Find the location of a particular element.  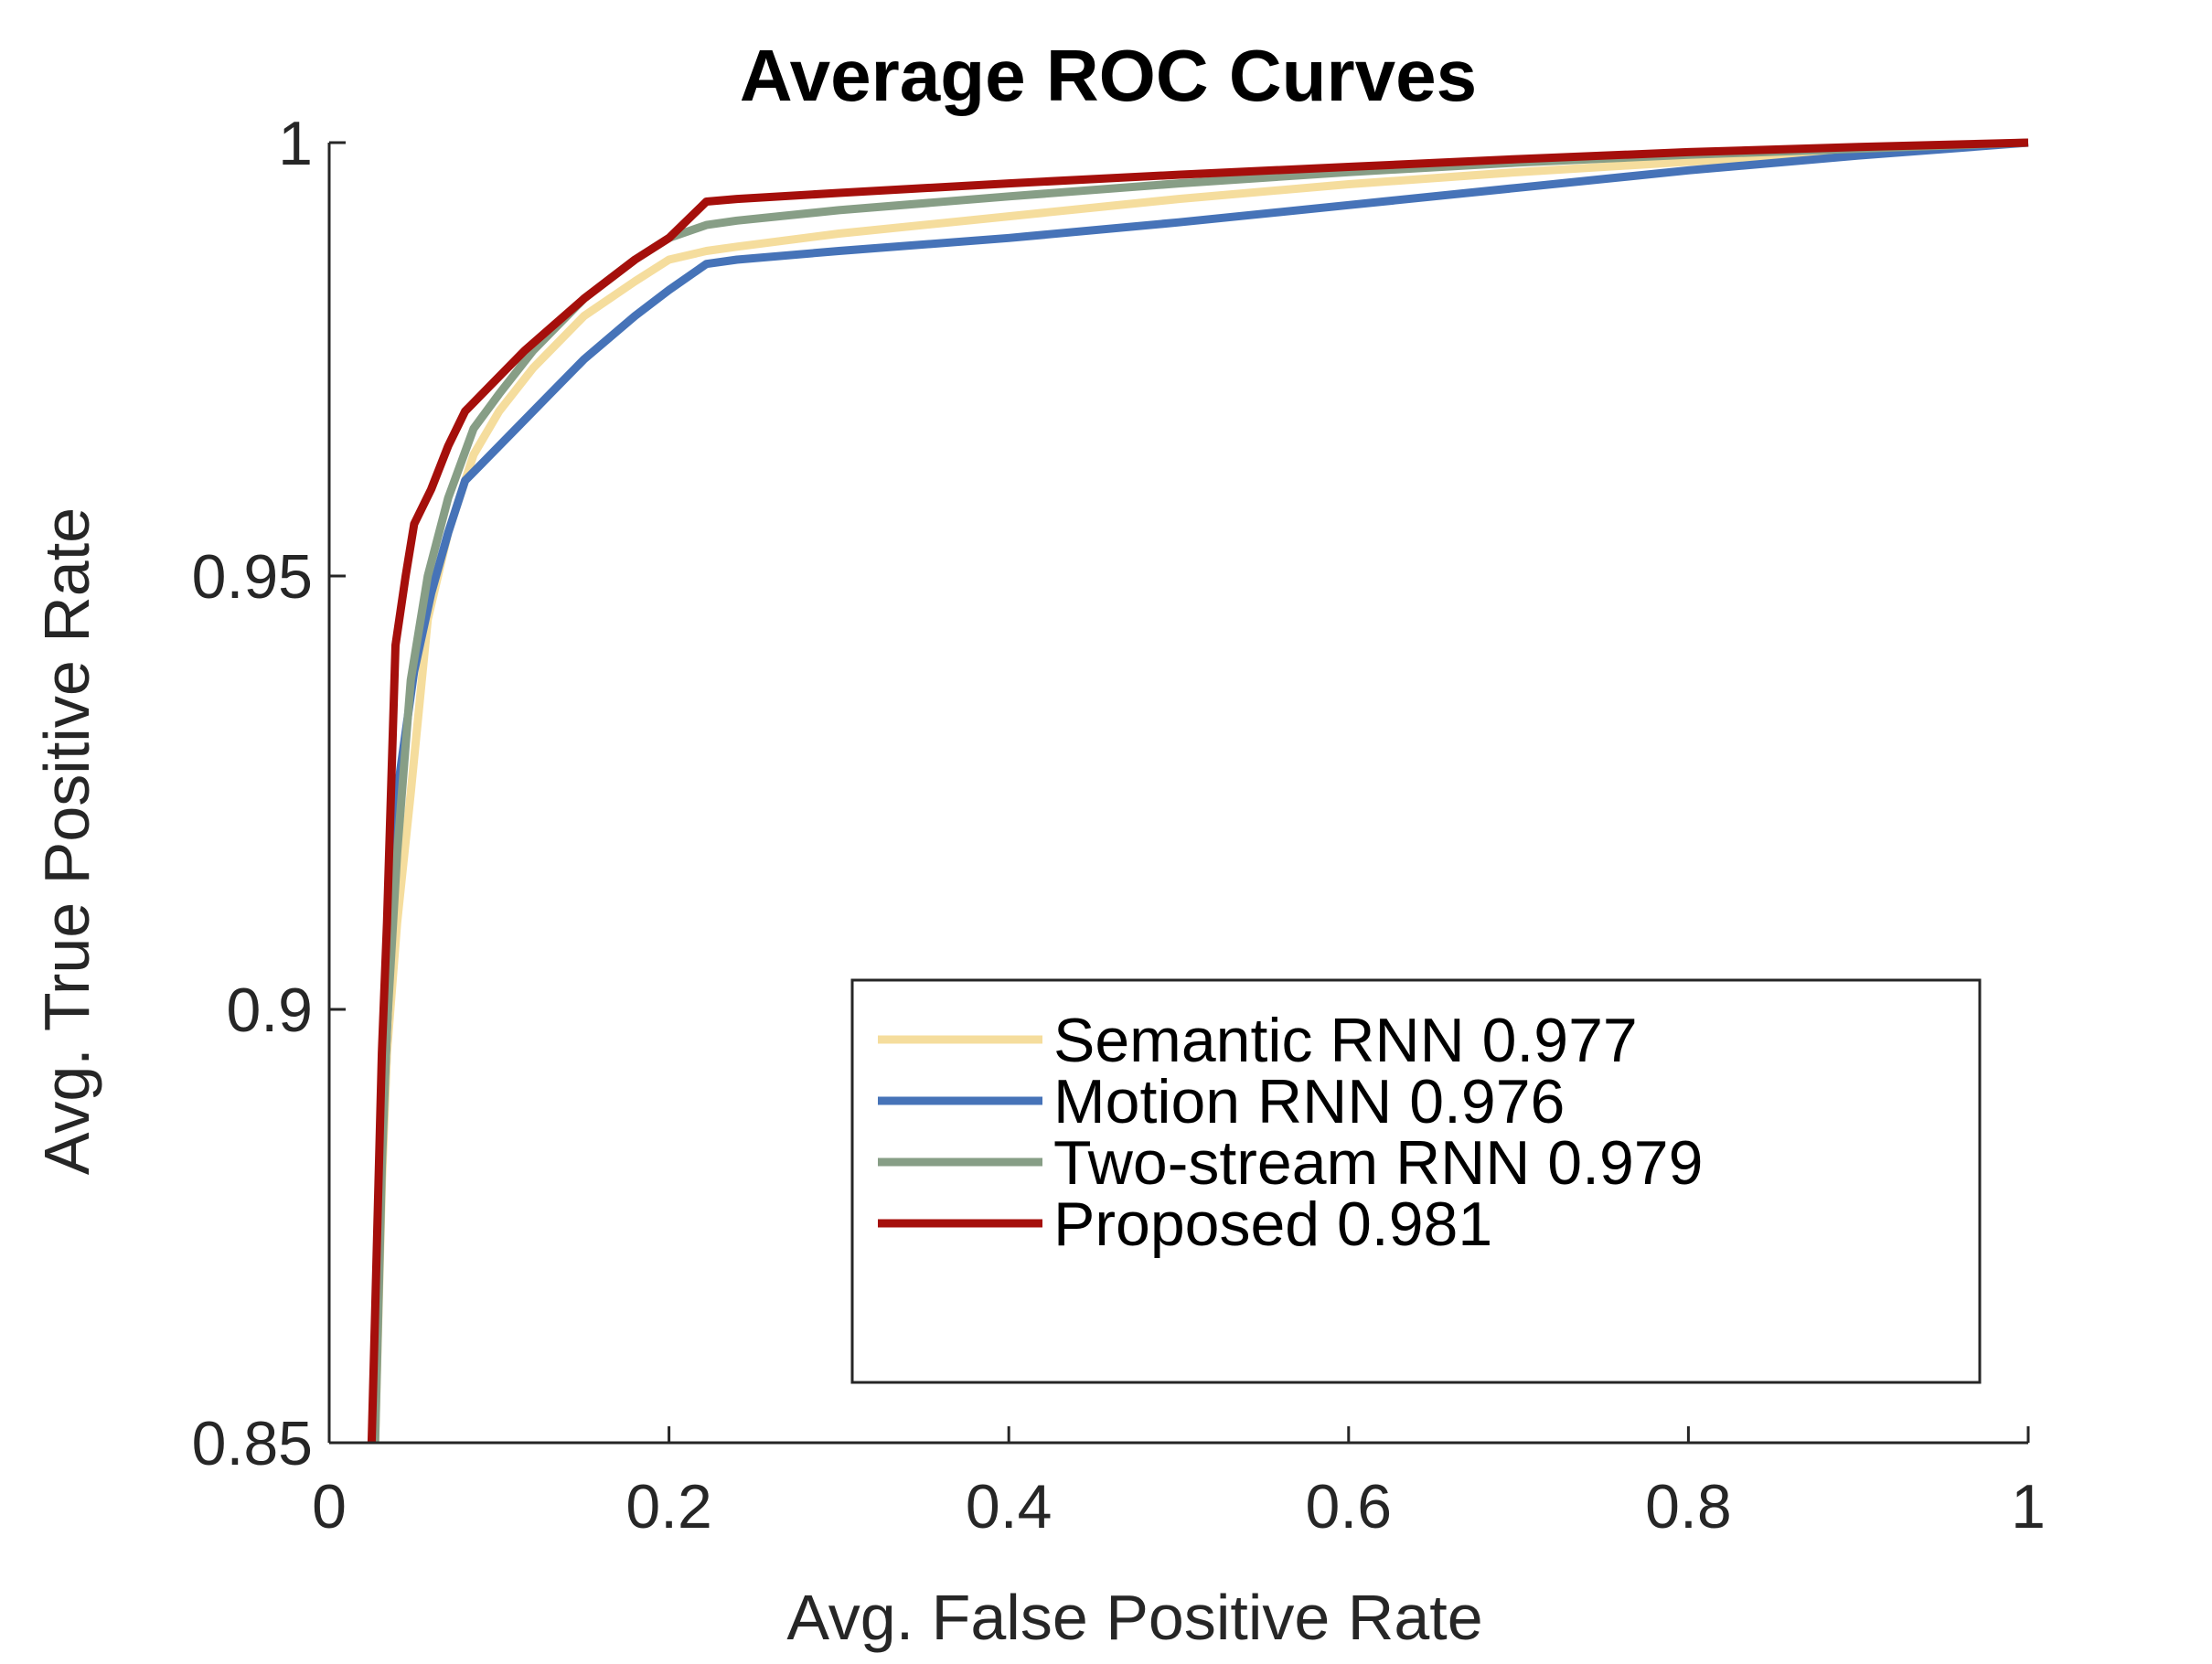

legend-box is located at coordinates (1416, 1181).